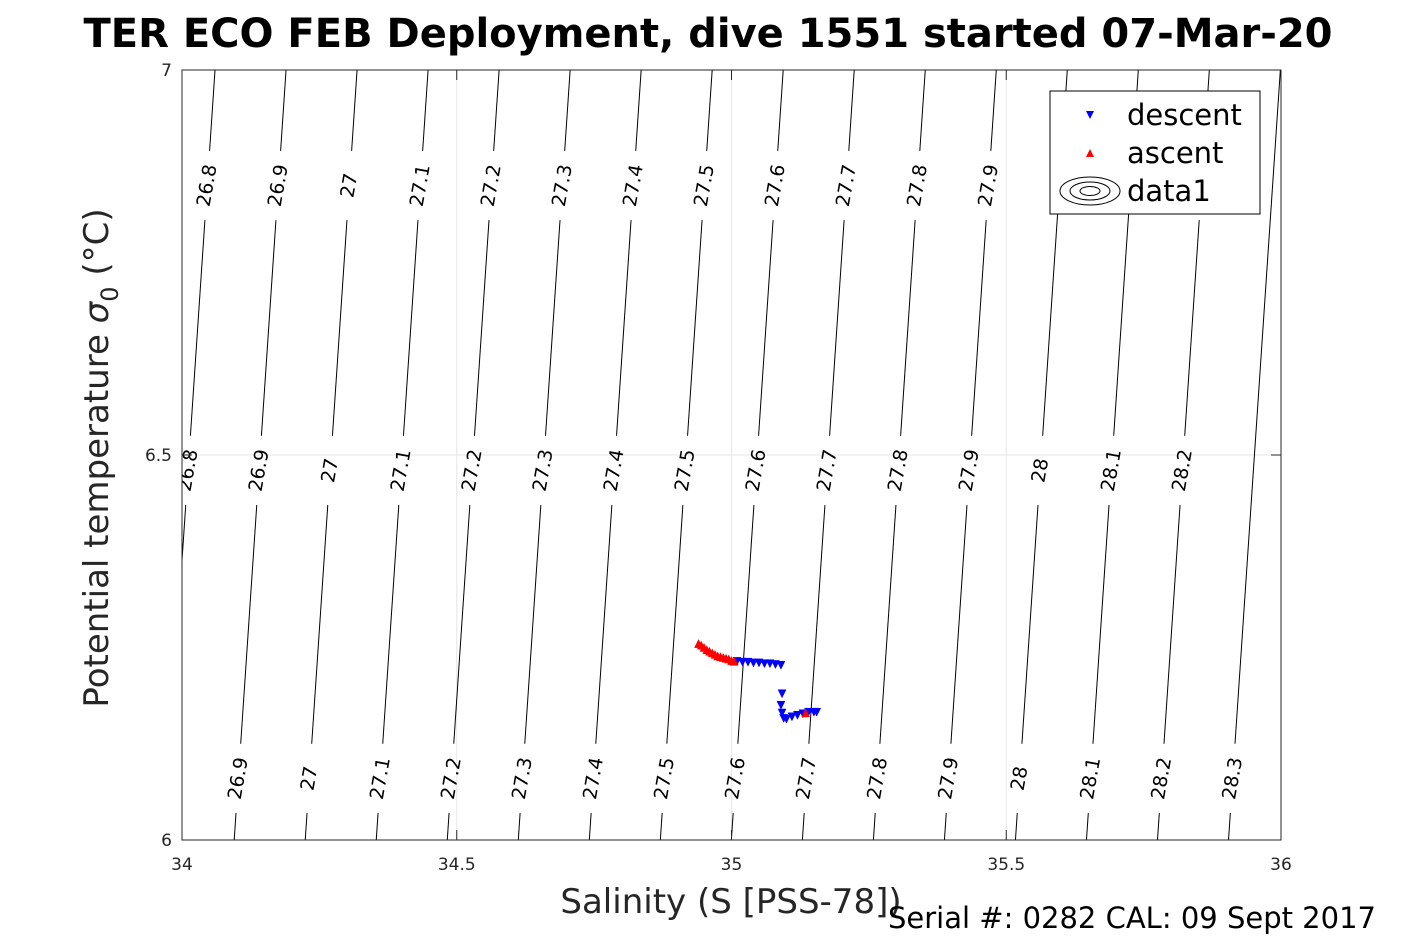 The height and width of the screenshot is (945, 1417). I want to click on y-axis-title-subscript: 0, so click(110, 293).